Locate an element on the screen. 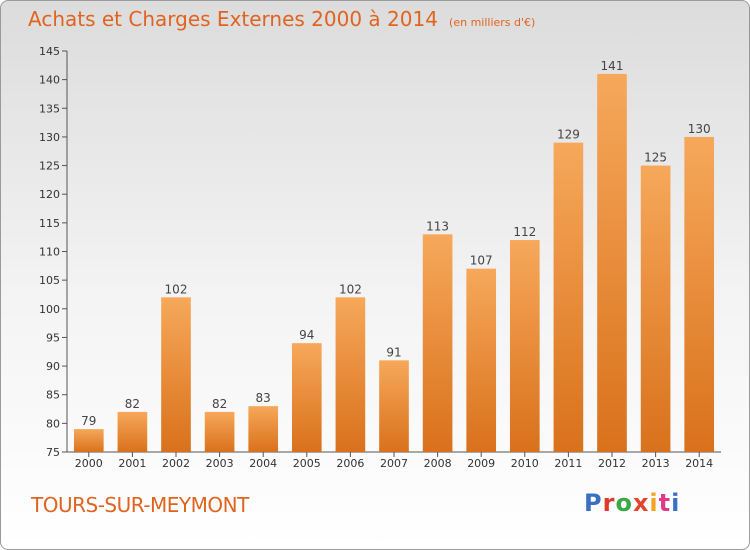 Image resolution: width=750 pixels, height=550 pixels. x-tick-label-2007: 2007 is located at coordinates (394, 463).